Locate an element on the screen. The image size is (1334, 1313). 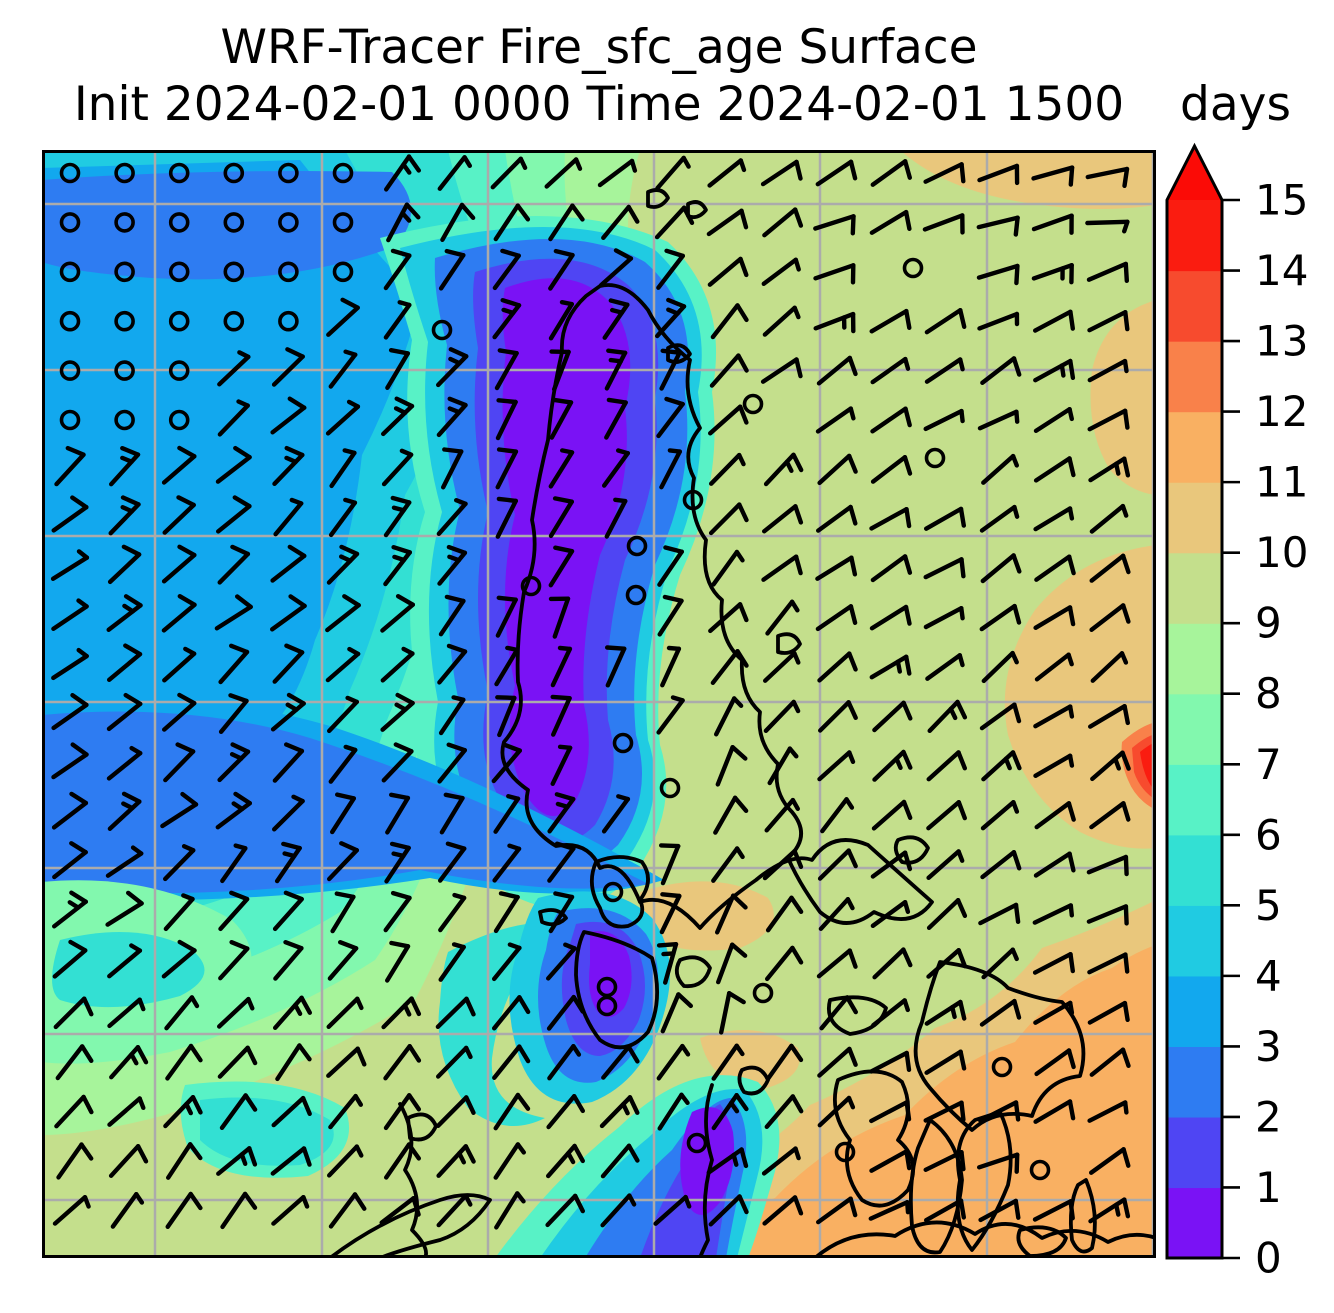
colorbar-tick-label: 12 is located at coordinates (1281, 411).